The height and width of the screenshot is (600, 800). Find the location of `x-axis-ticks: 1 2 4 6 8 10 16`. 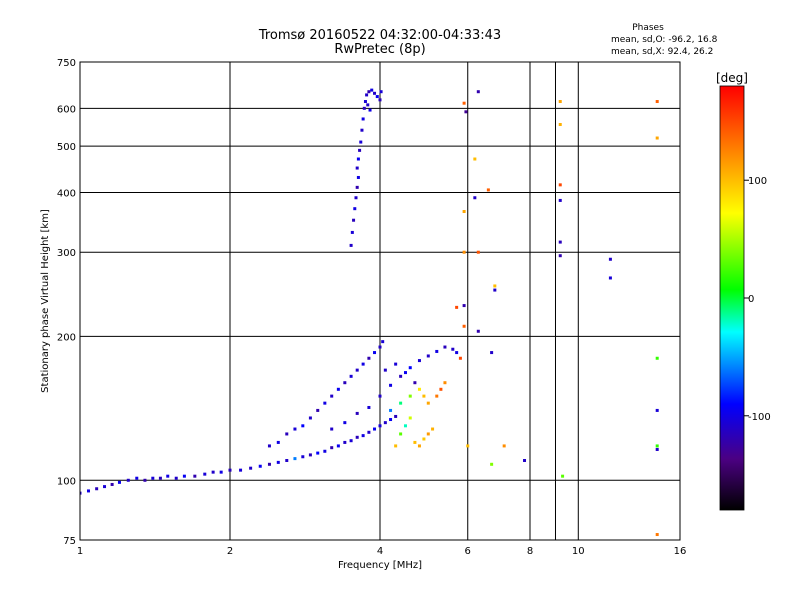

x-axis-ticks: 1 2 4 6 8 10 16 is located at coordinates (382, 551).